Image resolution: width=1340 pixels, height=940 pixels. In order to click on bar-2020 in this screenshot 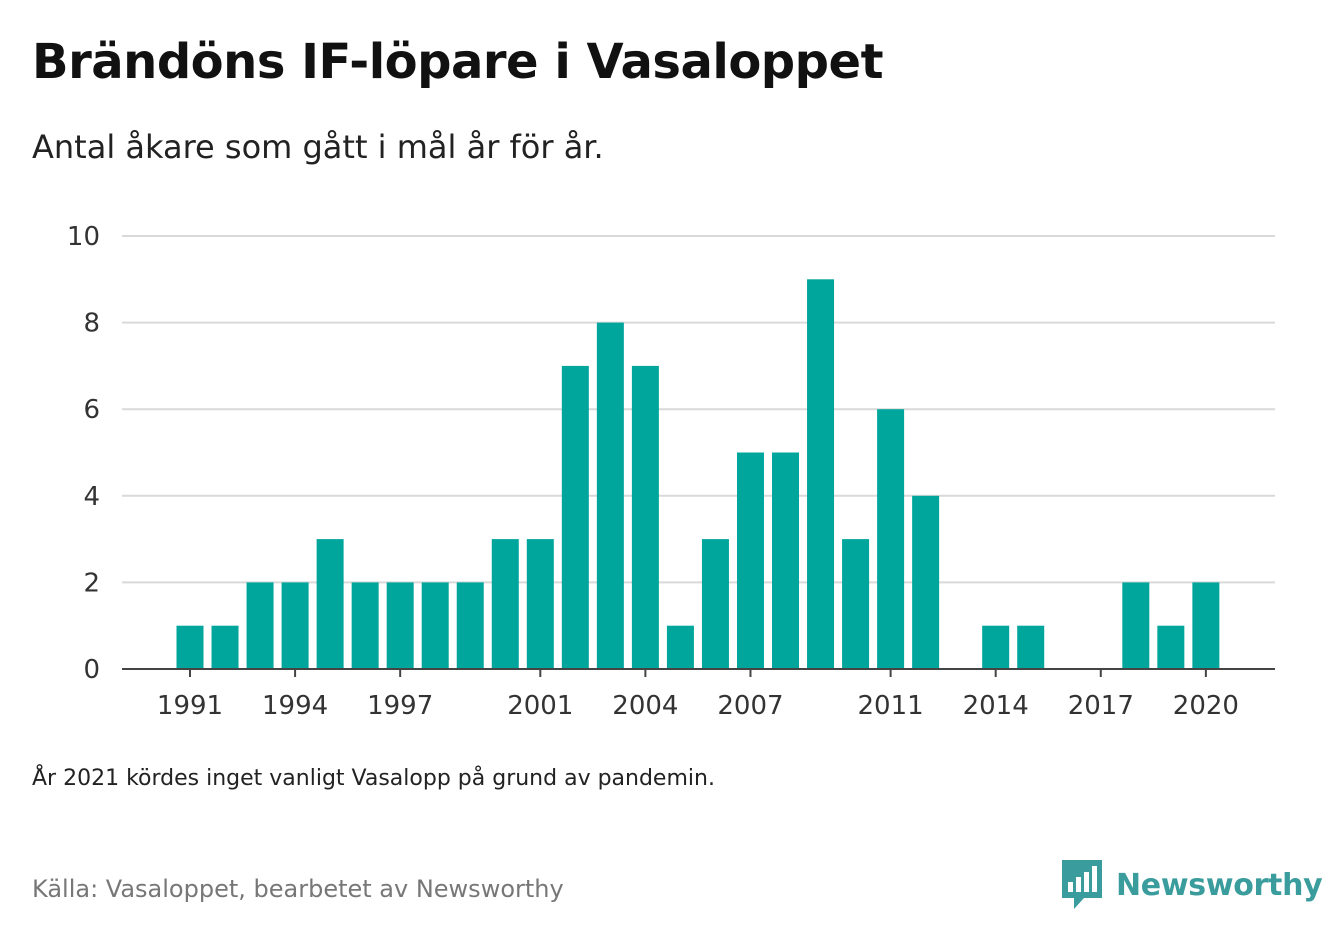, I will do `click(1206, 625)`.